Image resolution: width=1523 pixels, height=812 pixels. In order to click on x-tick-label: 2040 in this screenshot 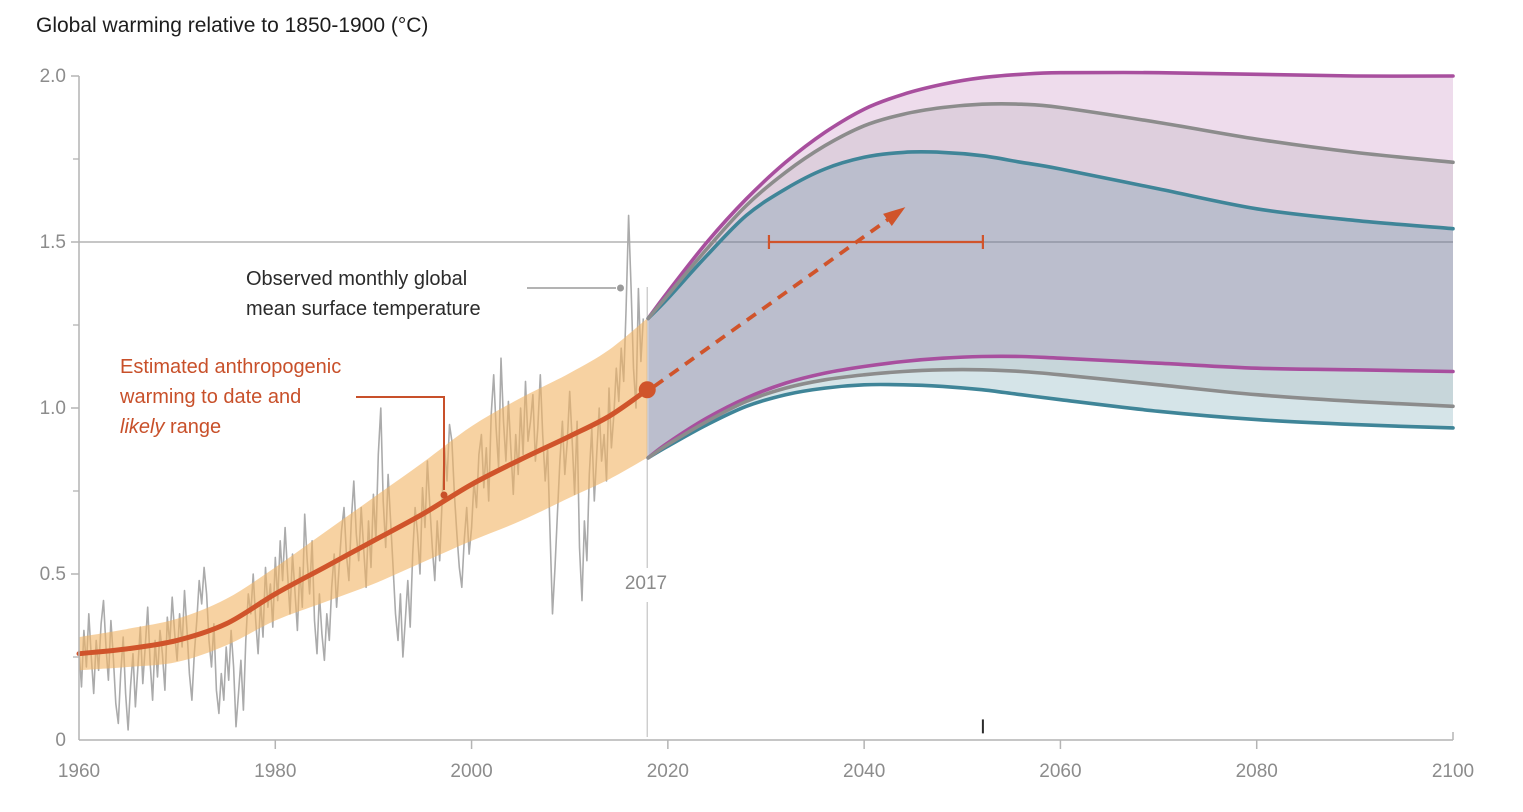, I will do `click(864, 771)`.